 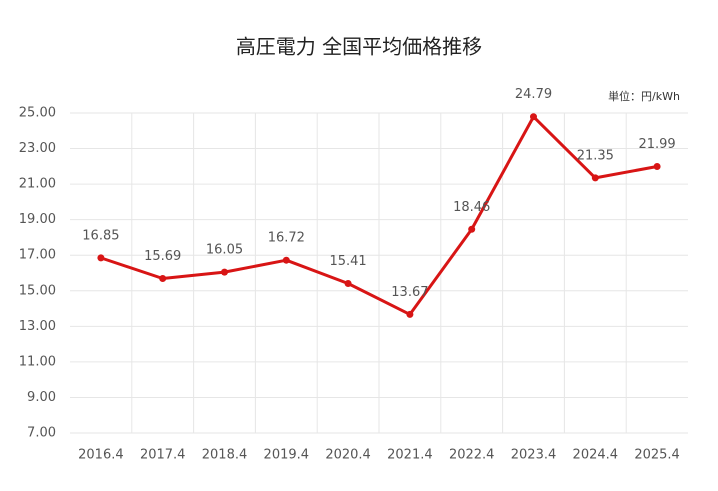 What do you see at coordinates (162, 256) in the screenshot?
I see `value-label: 15.69` at bounding box center [162, 256].